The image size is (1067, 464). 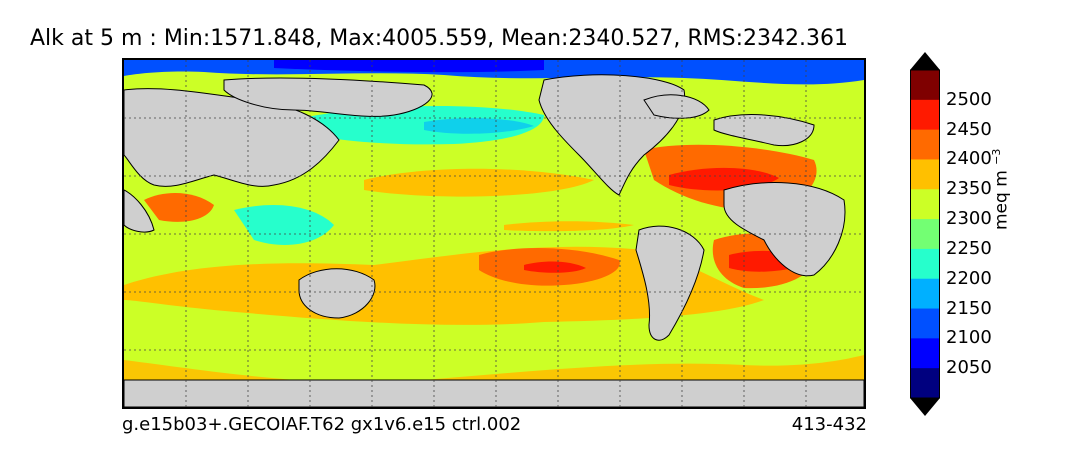 What do you see at coordinates (925, 407) in the screenshot?
I see `colorbar-extend-min` at bounding box center [925, 407].